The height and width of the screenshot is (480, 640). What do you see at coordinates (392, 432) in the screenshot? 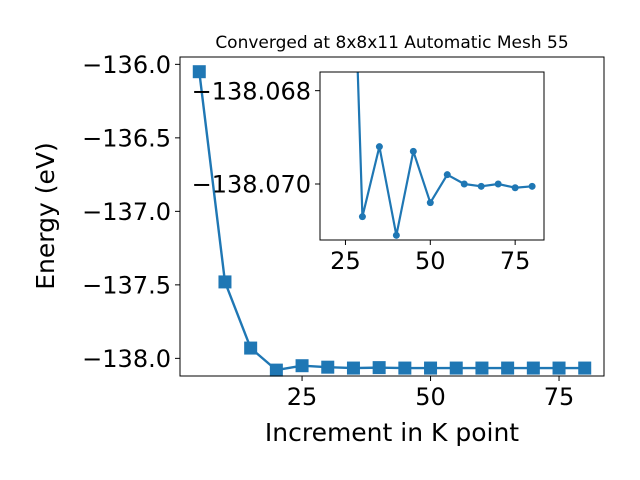
I see `main-x-axis-label: Increment in K point` at bounding box center [392, 432].